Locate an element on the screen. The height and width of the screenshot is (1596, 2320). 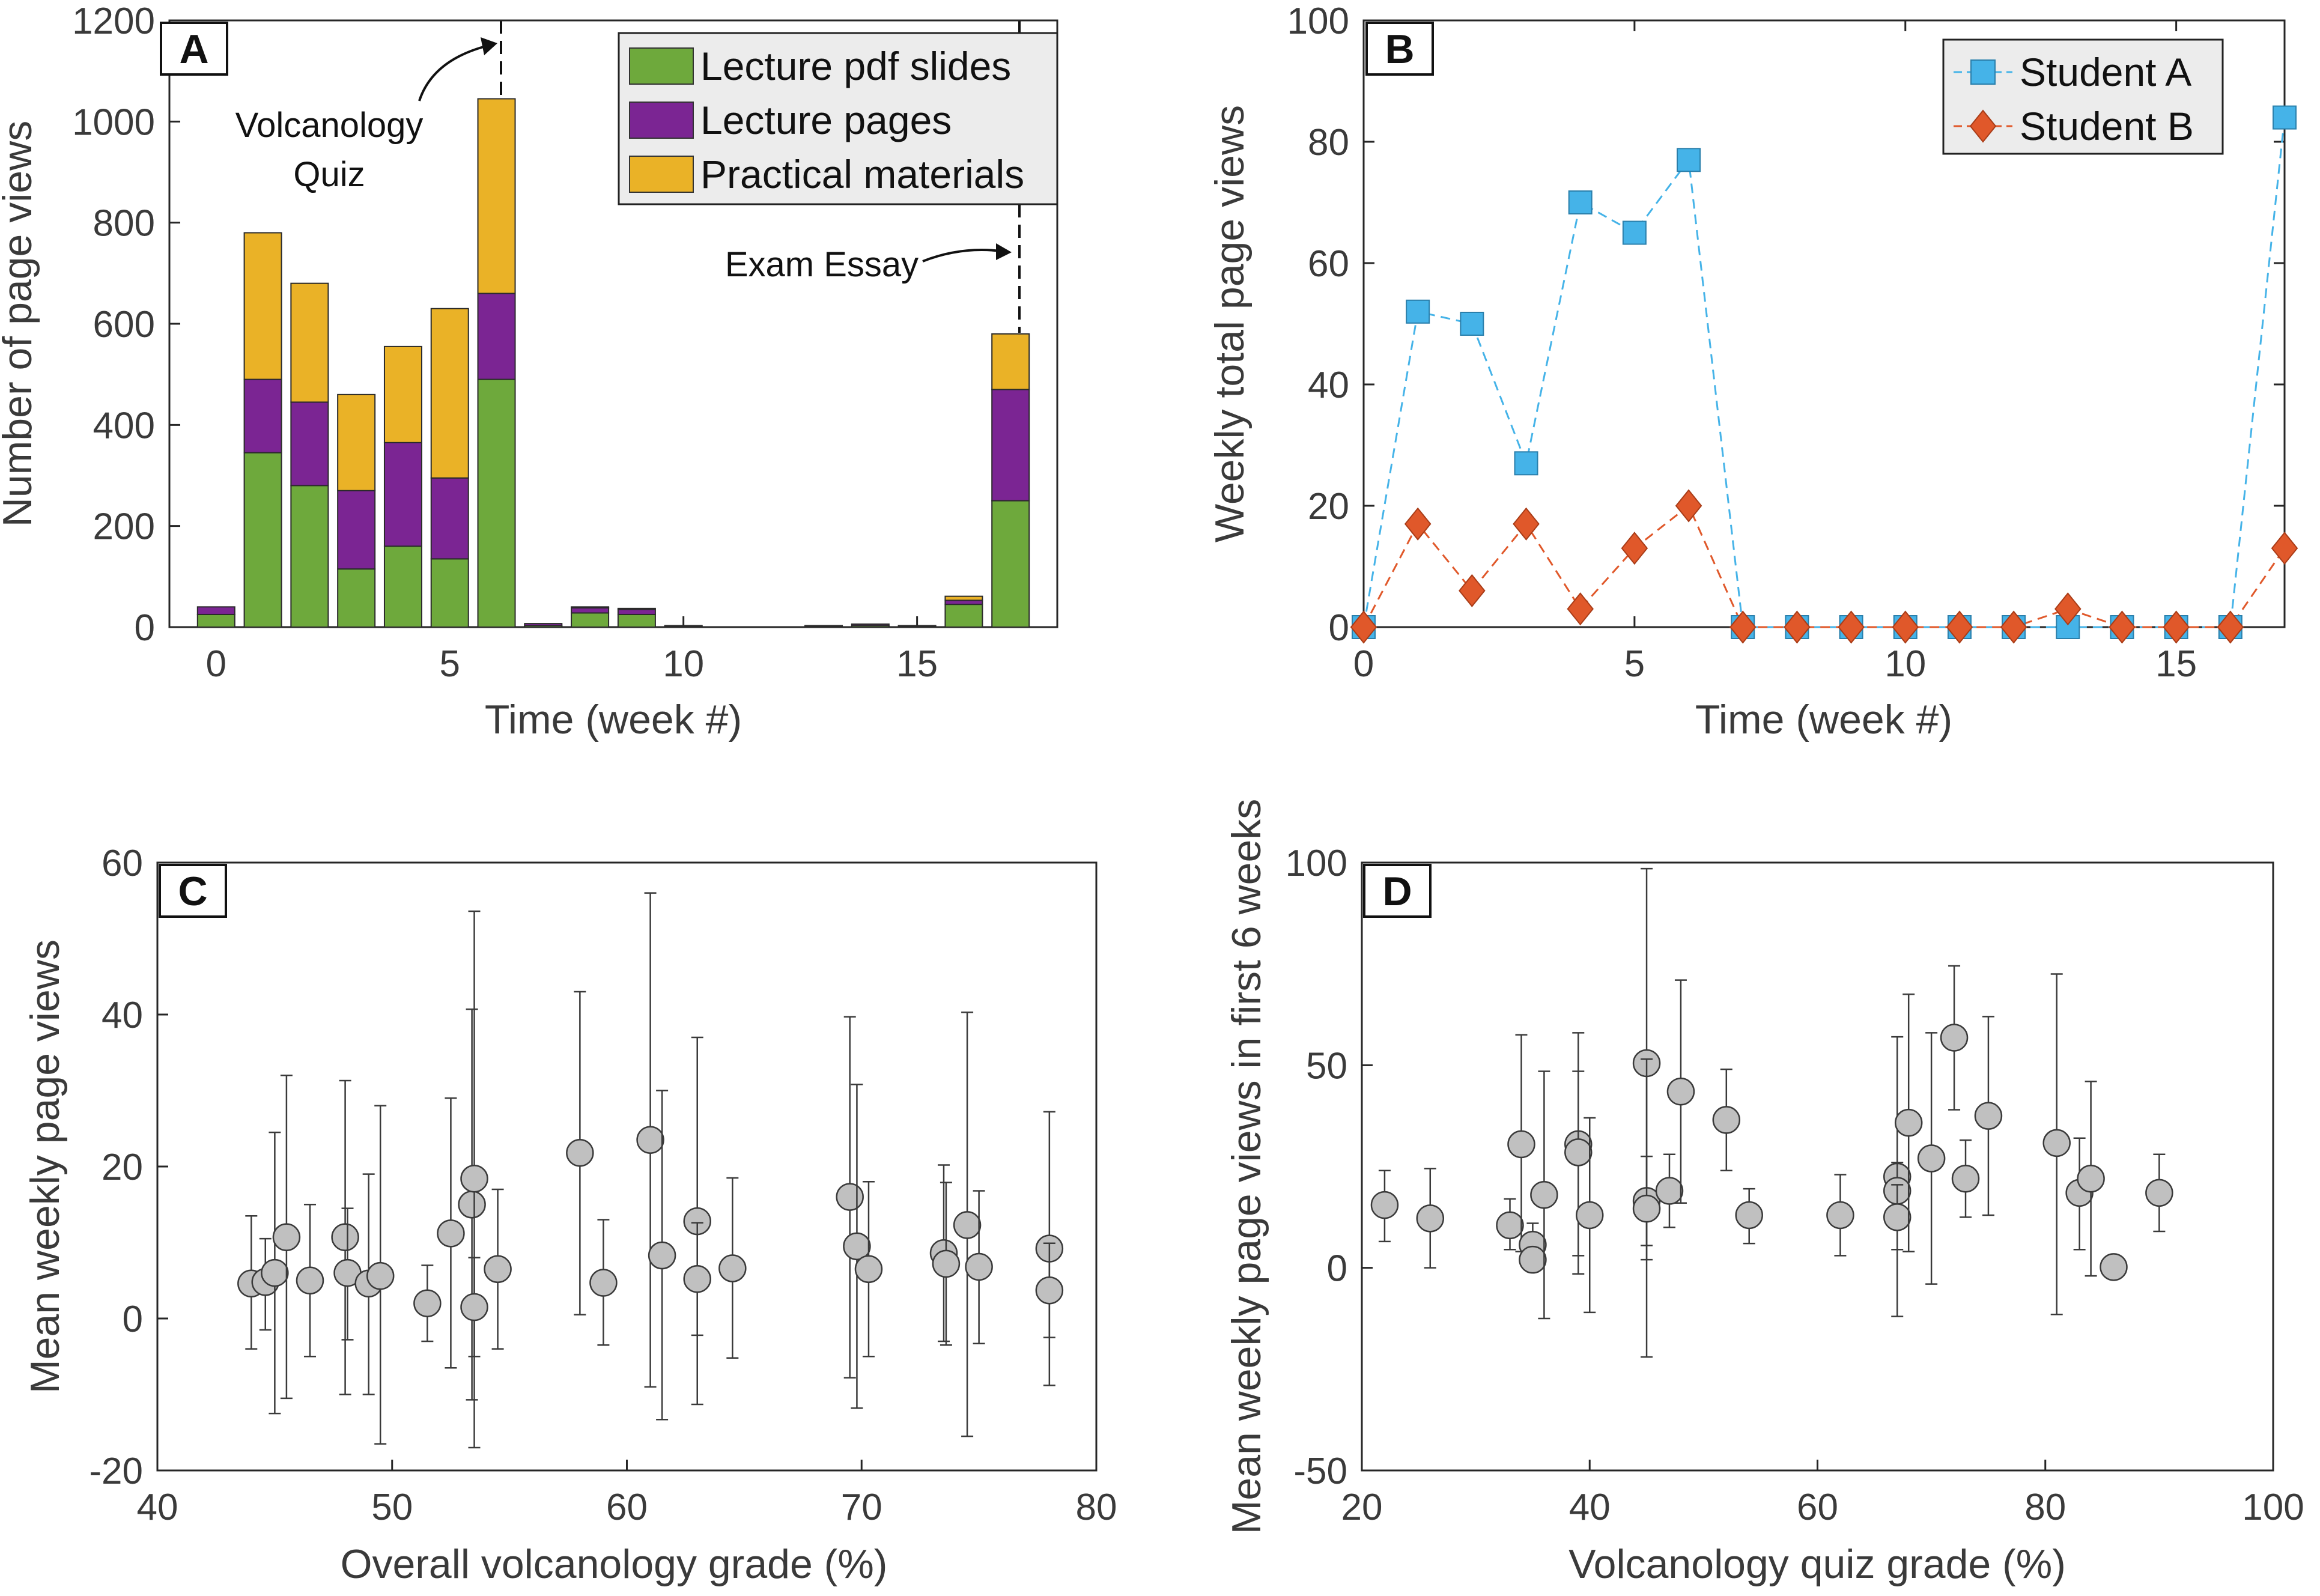
quiz-annotation-line2: Quiz is located at coordinates (329, 174).